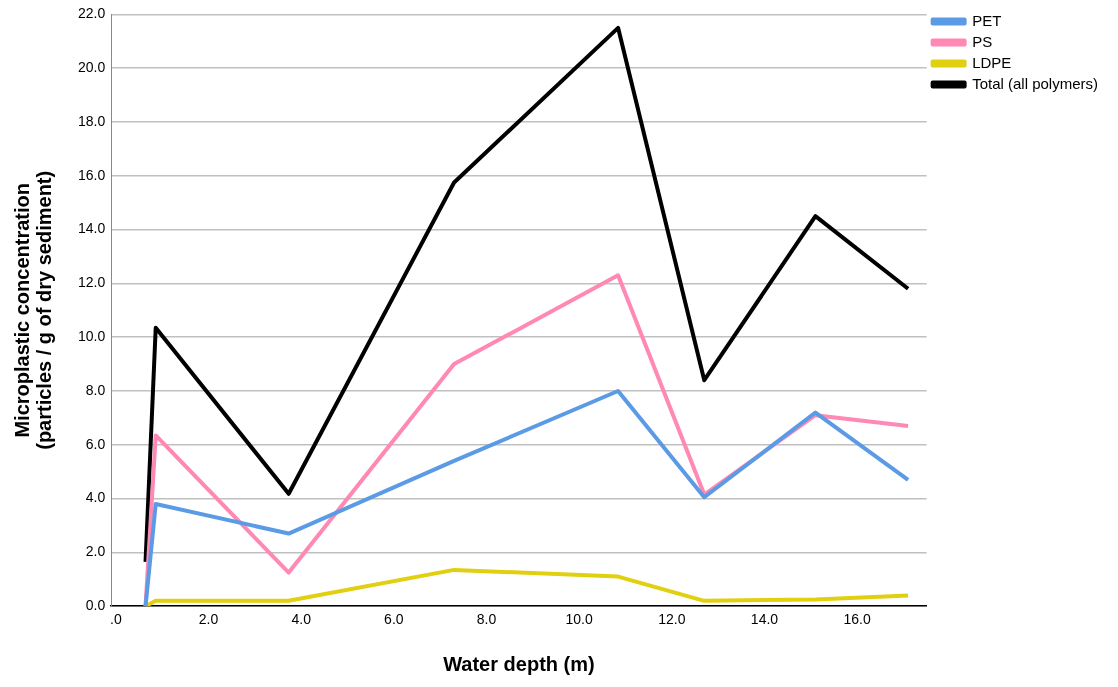  Describe the element at coordinates (95, 497) in the screenshot. I see `y-tick-label: 4.0` at that location.